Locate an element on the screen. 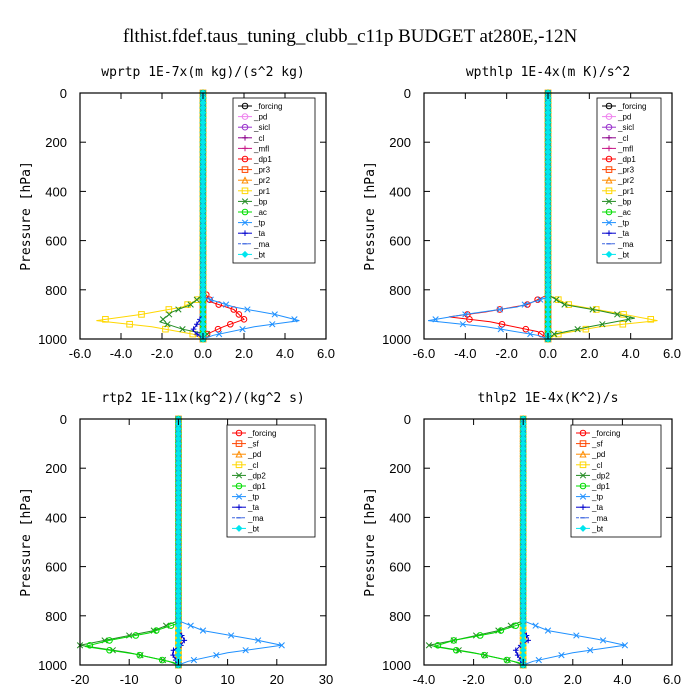 The height and width of the screenshot is (700, 700). legend: _forcing _sf_pd _cl_dp2 _dp1 _tp_ta _ma_bt is located at coordinates (271, 481).